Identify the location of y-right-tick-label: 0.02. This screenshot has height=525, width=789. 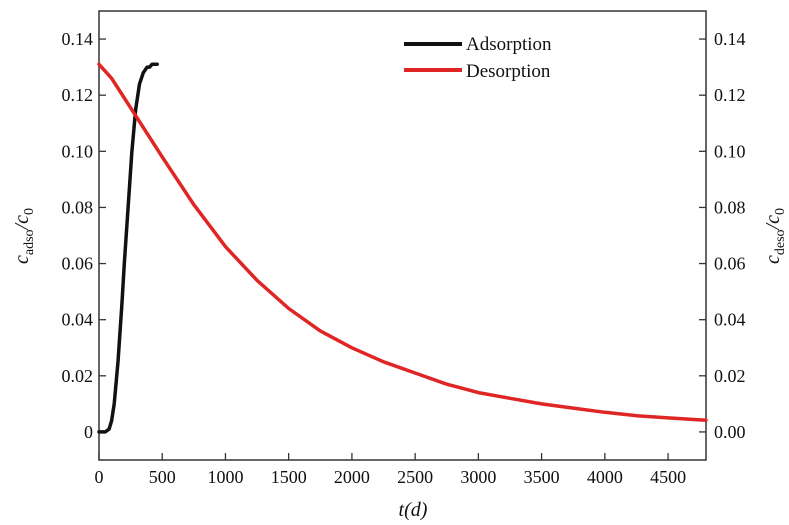
(730, 376).